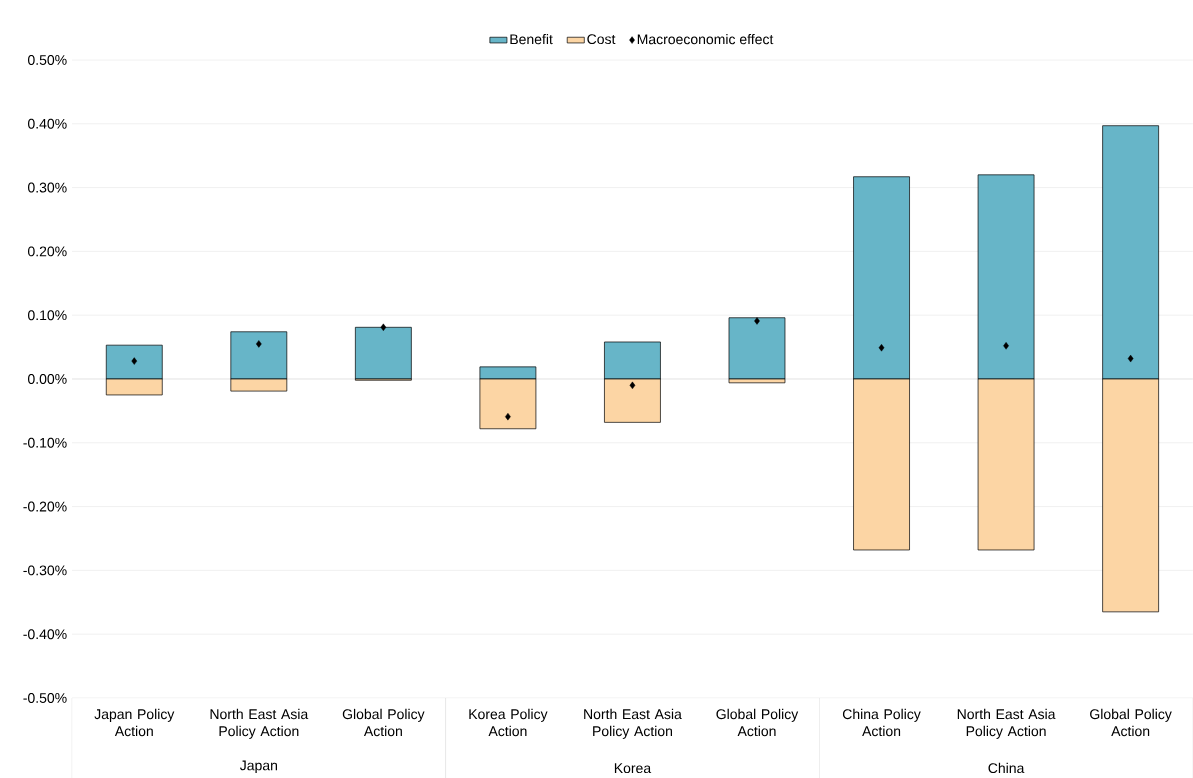 Image resolution: width=1193 pixels, height=778 pixels. What do you see at coordinates (134, 722) in the screenshot?
I see `x-tick-label: Japan Policy Action` at bounding box center [134, 722].